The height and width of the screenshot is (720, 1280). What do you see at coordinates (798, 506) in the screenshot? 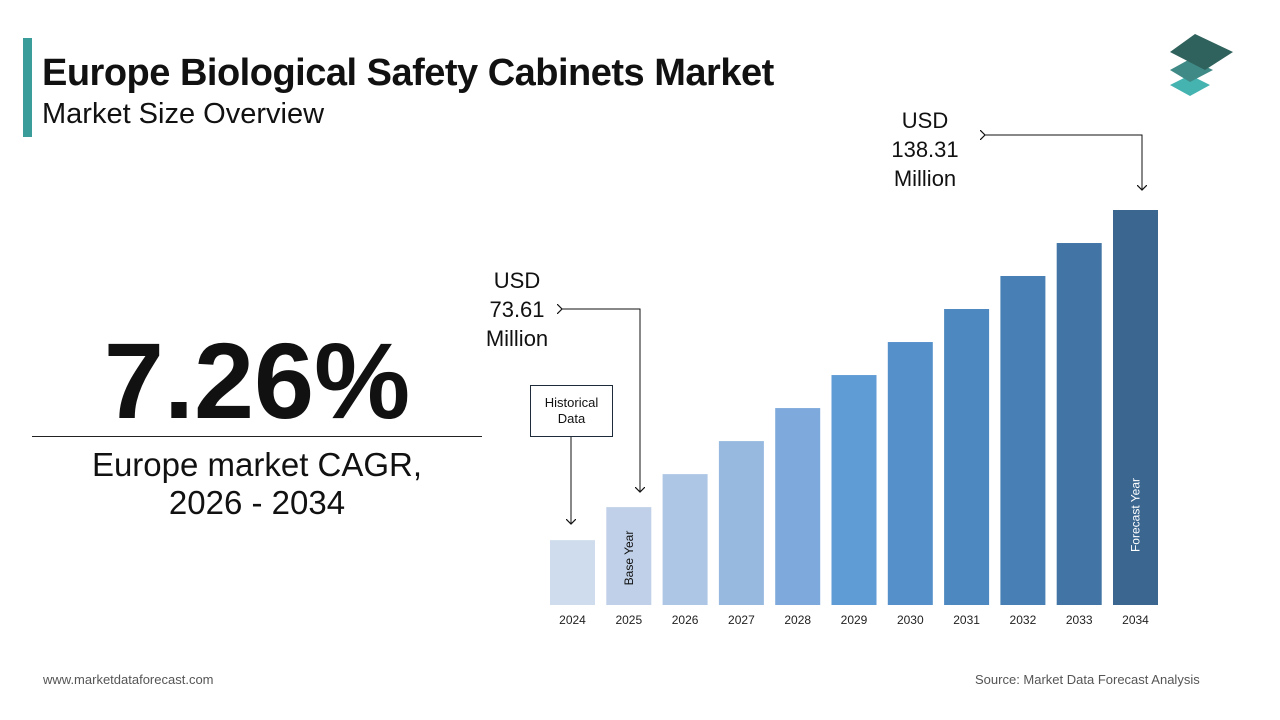
I see `bar-2028` at bounding box center [798, 506].